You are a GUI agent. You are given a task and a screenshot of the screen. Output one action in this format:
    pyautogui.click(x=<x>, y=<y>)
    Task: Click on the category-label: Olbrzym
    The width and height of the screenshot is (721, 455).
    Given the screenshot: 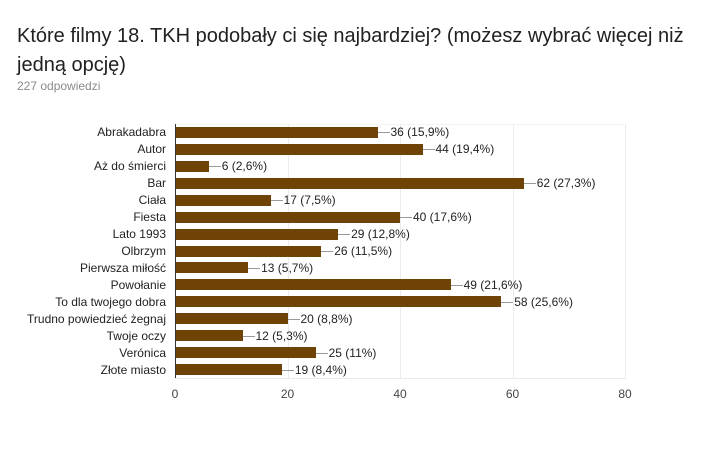 What is the action you would take?
    pyautogui.click(x=143, y=251)
    